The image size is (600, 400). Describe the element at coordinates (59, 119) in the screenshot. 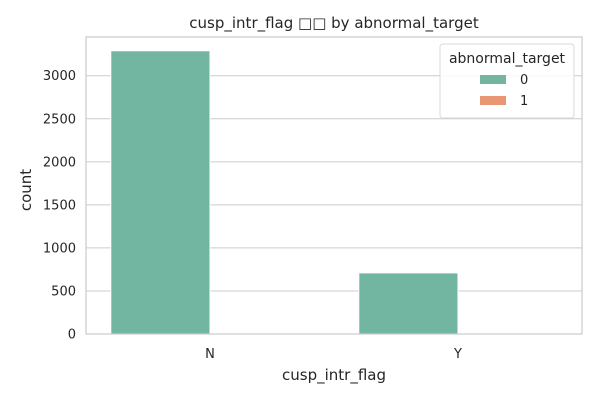

I see `y-tick-label: 2500` at that location.